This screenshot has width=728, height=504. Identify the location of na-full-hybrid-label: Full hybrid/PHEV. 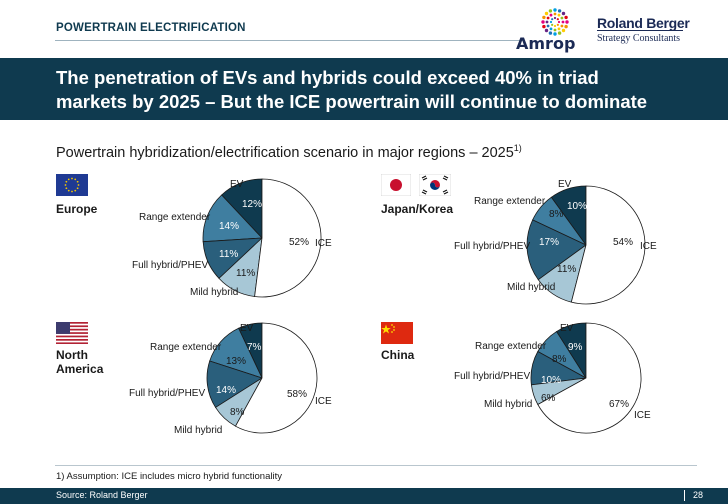
(167, 393).